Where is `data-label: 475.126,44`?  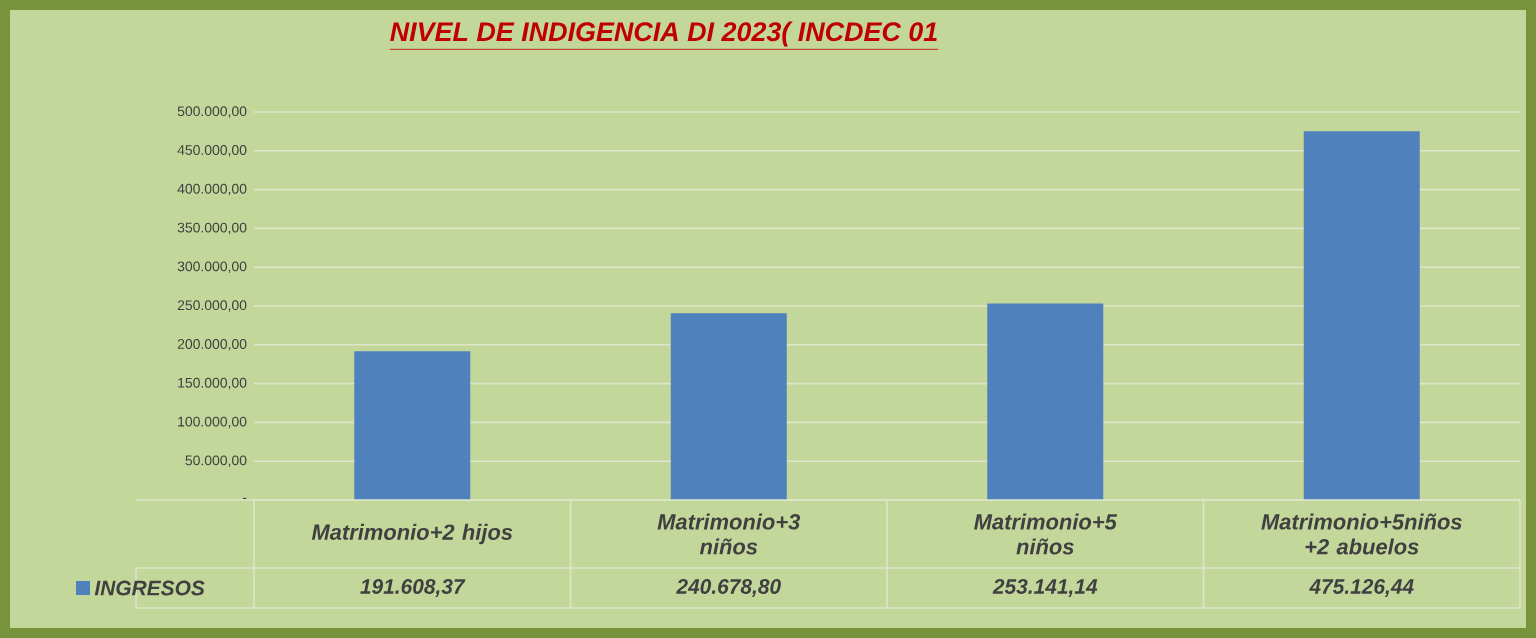
data-label: 475.126,44 is located at coordinates (1361, 588).